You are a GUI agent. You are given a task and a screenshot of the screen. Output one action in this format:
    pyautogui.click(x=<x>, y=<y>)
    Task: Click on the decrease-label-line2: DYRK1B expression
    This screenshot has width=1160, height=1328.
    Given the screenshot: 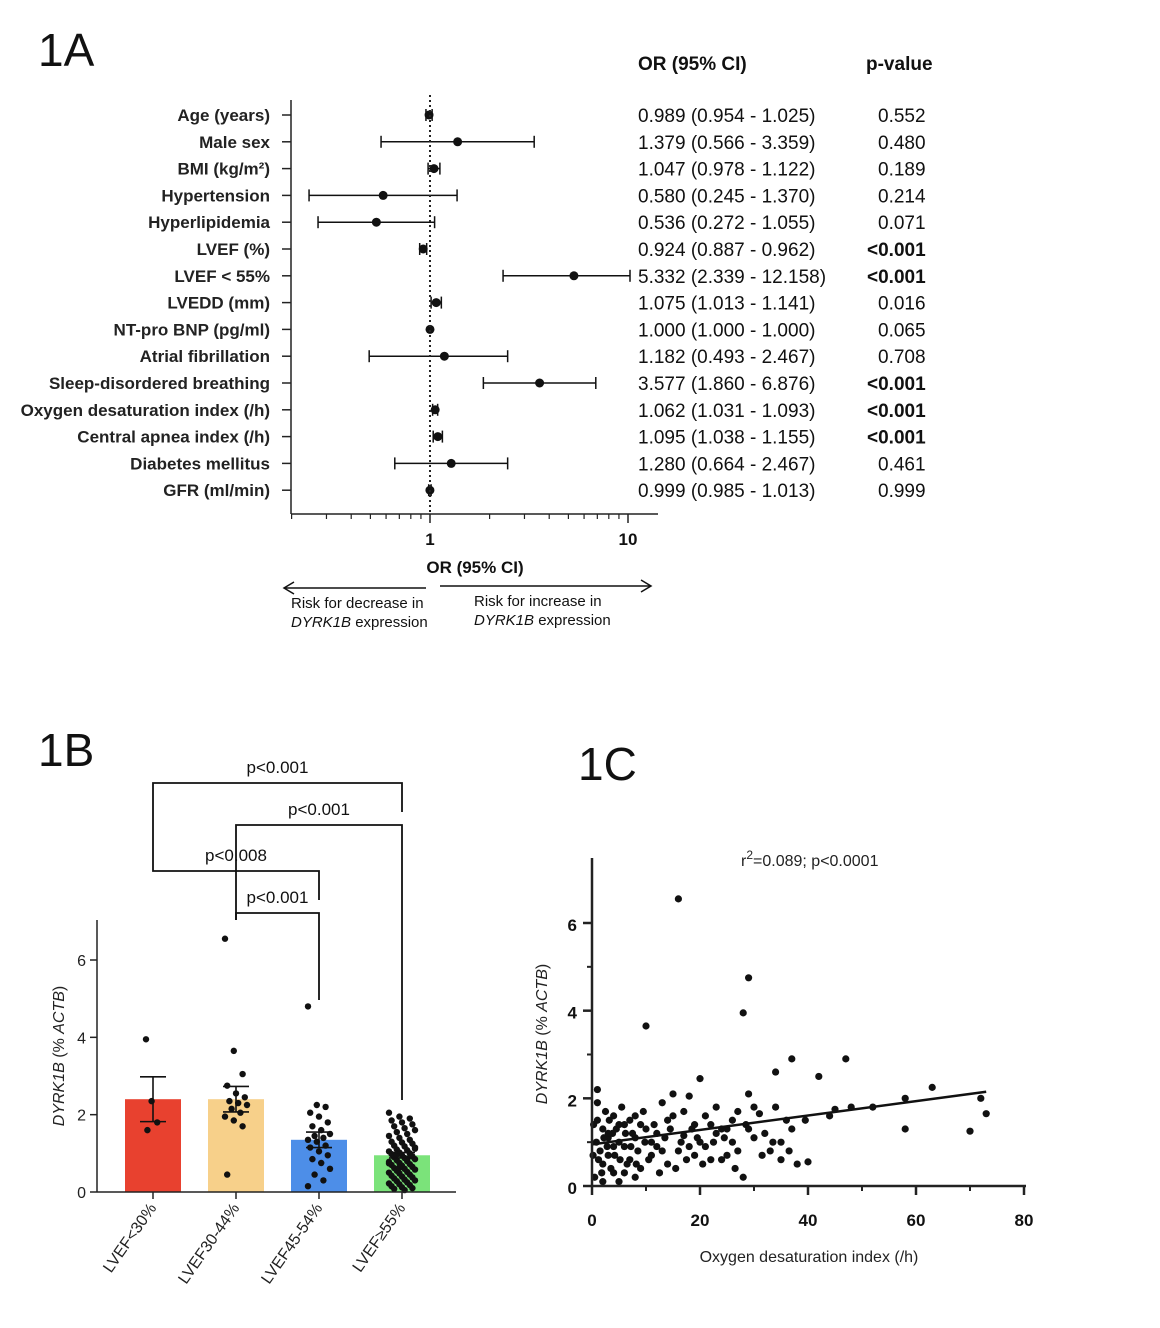 What is the action you would take?
    pyautogui.click(x=359, y=622)
    